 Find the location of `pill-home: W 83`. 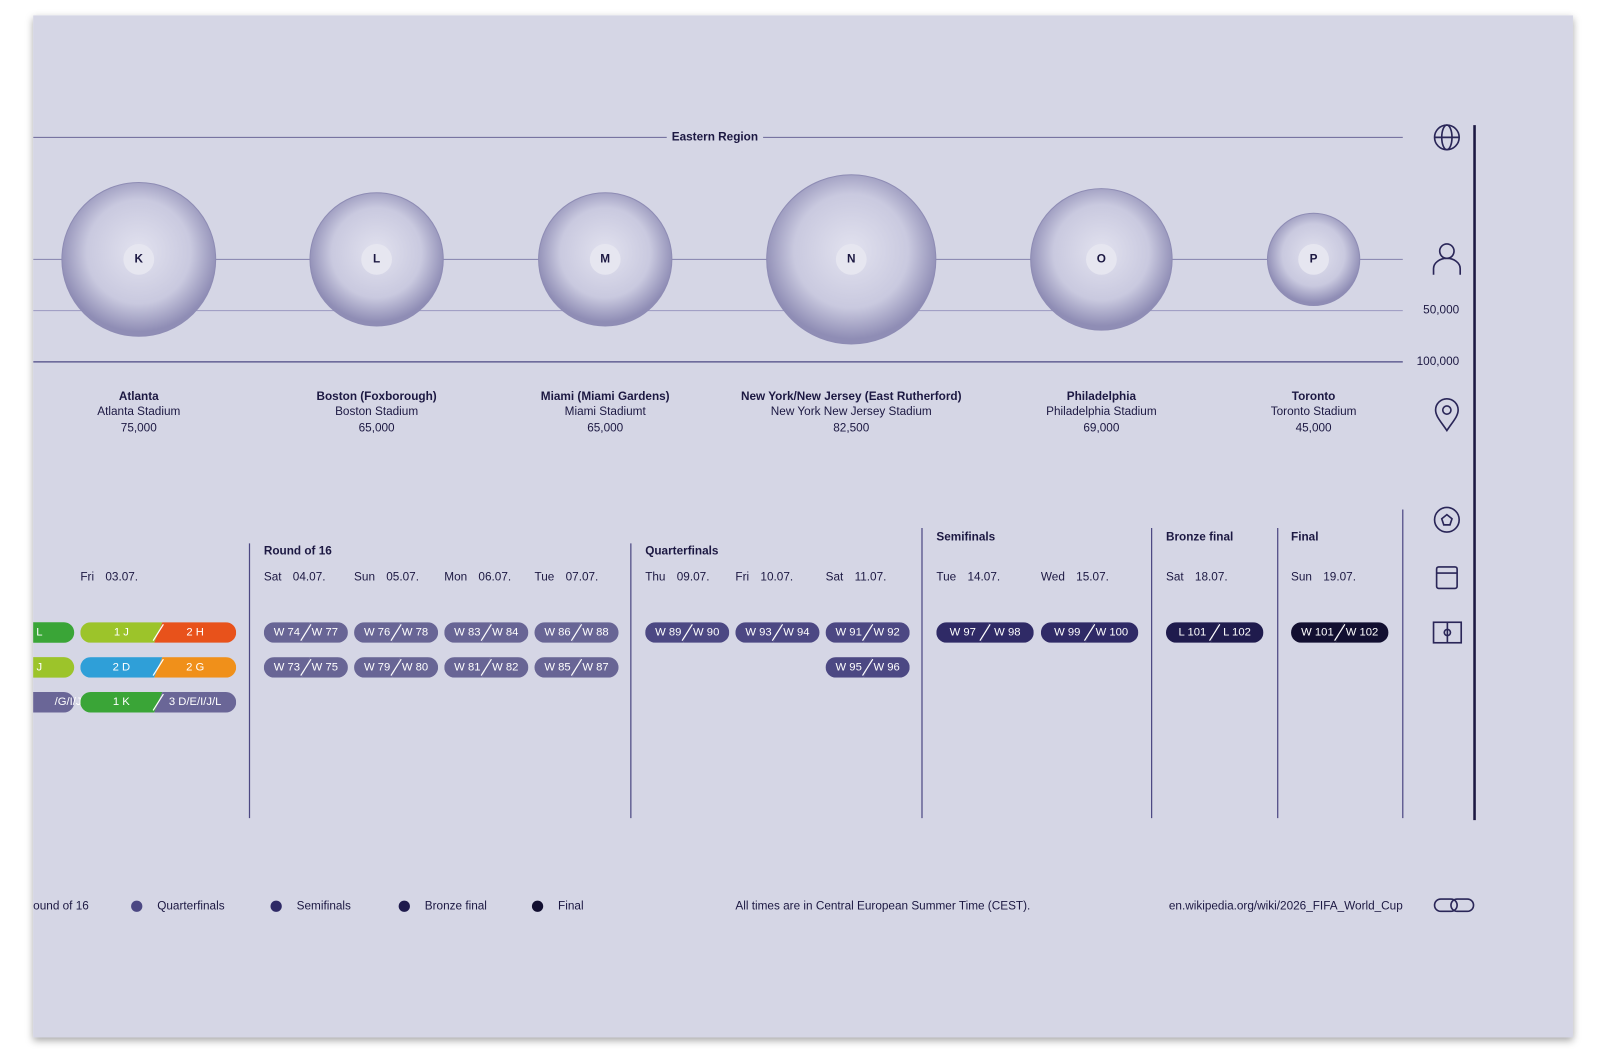

pill-home: W 83 is located at coordinates (467, 632).